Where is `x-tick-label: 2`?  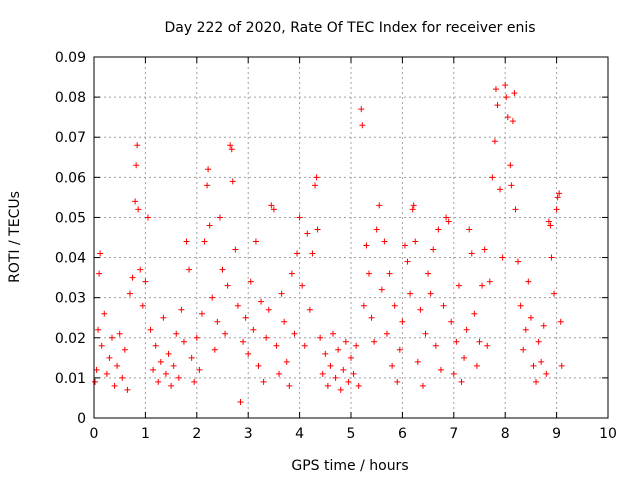
x-tick-label: 2 is located at coordinates (196, 434).